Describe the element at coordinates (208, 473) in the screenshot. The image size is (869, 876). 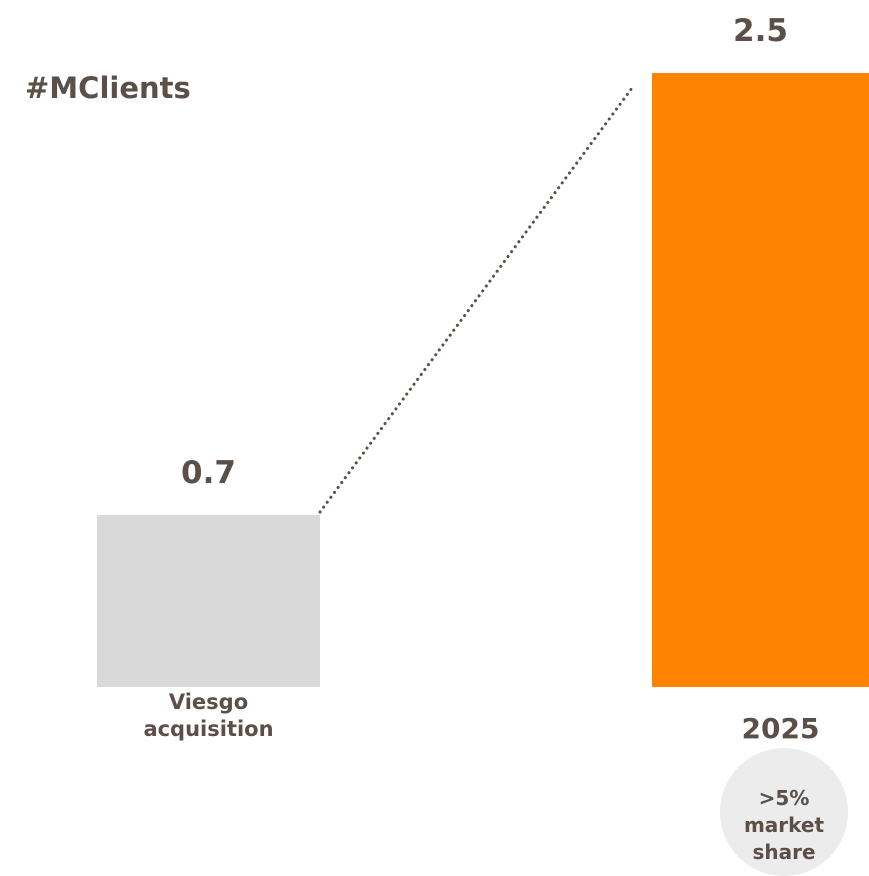
I see `value-label: 0.7` at that location.